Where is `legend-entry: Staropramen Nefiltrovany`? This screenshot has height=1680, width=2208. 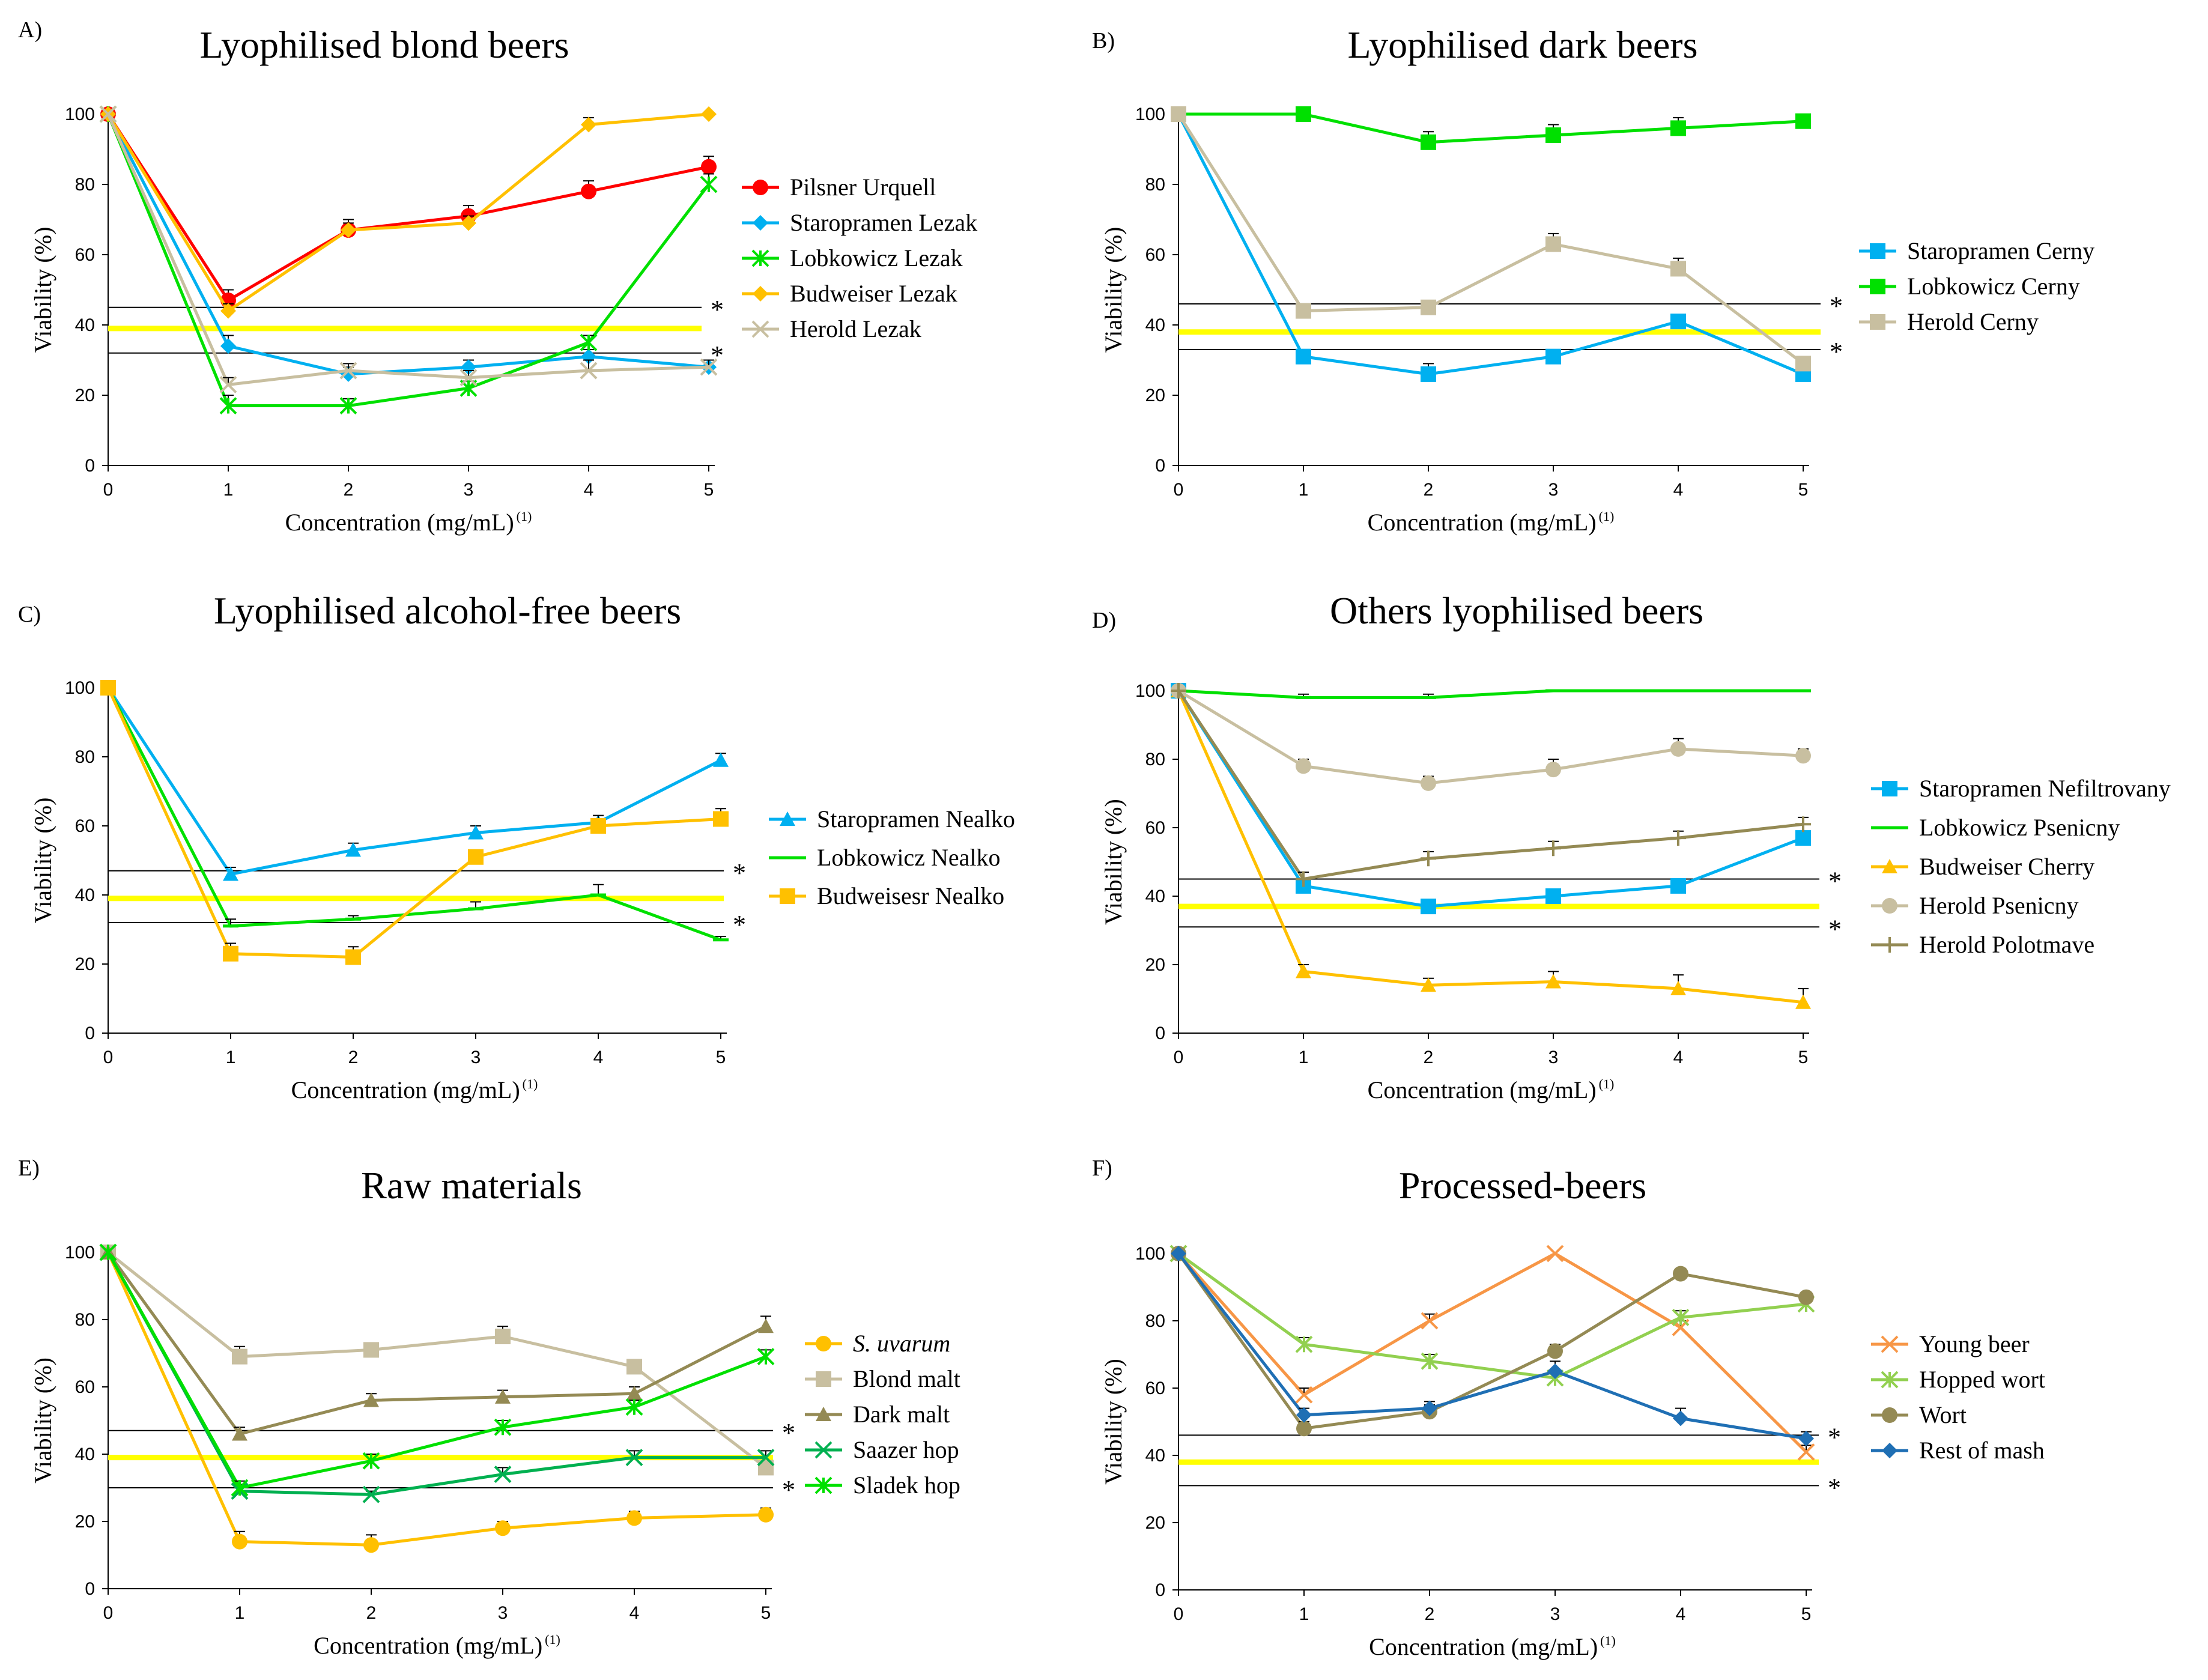
legend-entry: Staropramen Nefiltrovany is located at coordinates (2021, 788).